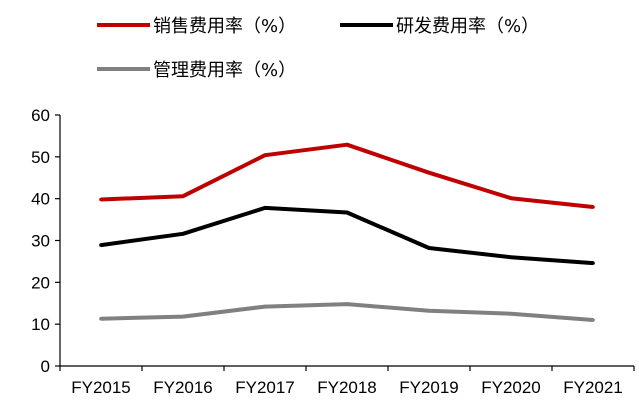 The width and height of the screenshot is (639, 408). I want to click on y-tick-label: 10, so click(40, 324).